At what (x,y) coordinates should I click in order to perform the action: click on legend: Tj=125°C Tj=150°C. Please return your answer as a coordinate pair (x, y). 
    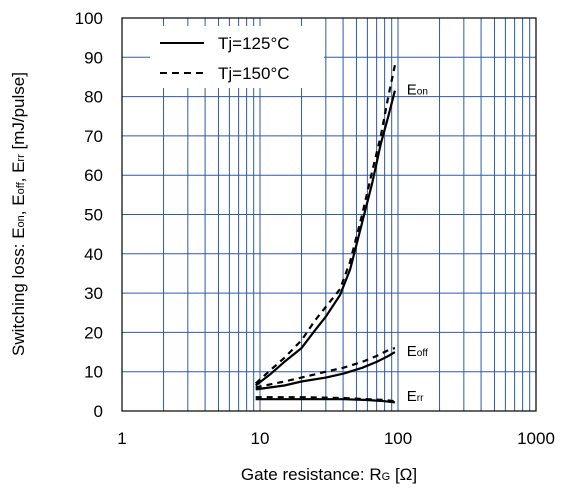
    Looking at the image, I should click on (237, 57).